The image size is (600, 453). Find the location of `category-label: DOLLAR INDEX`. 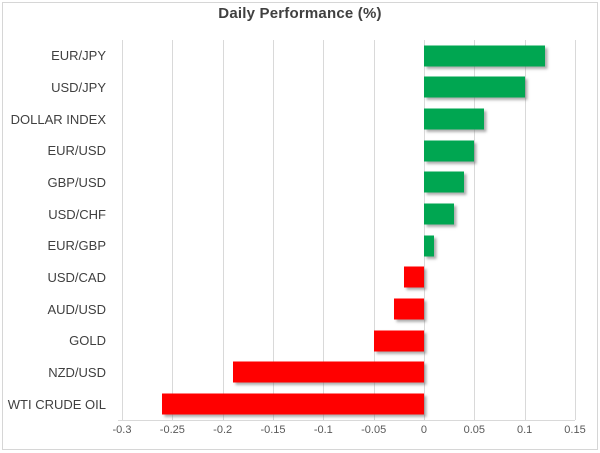

category-label: DOLLAR INDEX is located at coordinates (58, 119).